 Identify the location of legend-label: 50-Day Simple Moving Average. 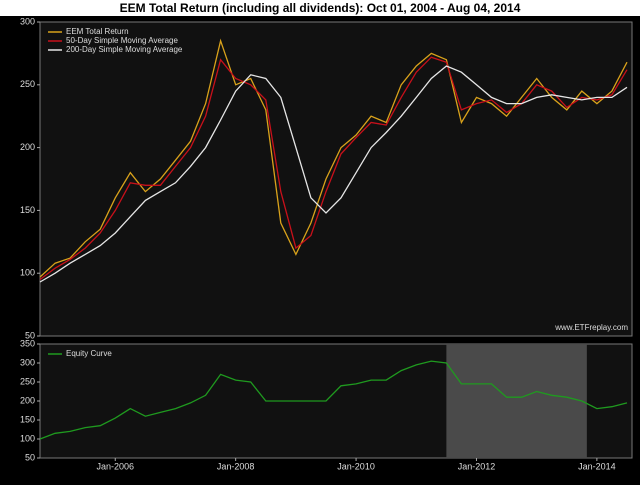
(122, 40).